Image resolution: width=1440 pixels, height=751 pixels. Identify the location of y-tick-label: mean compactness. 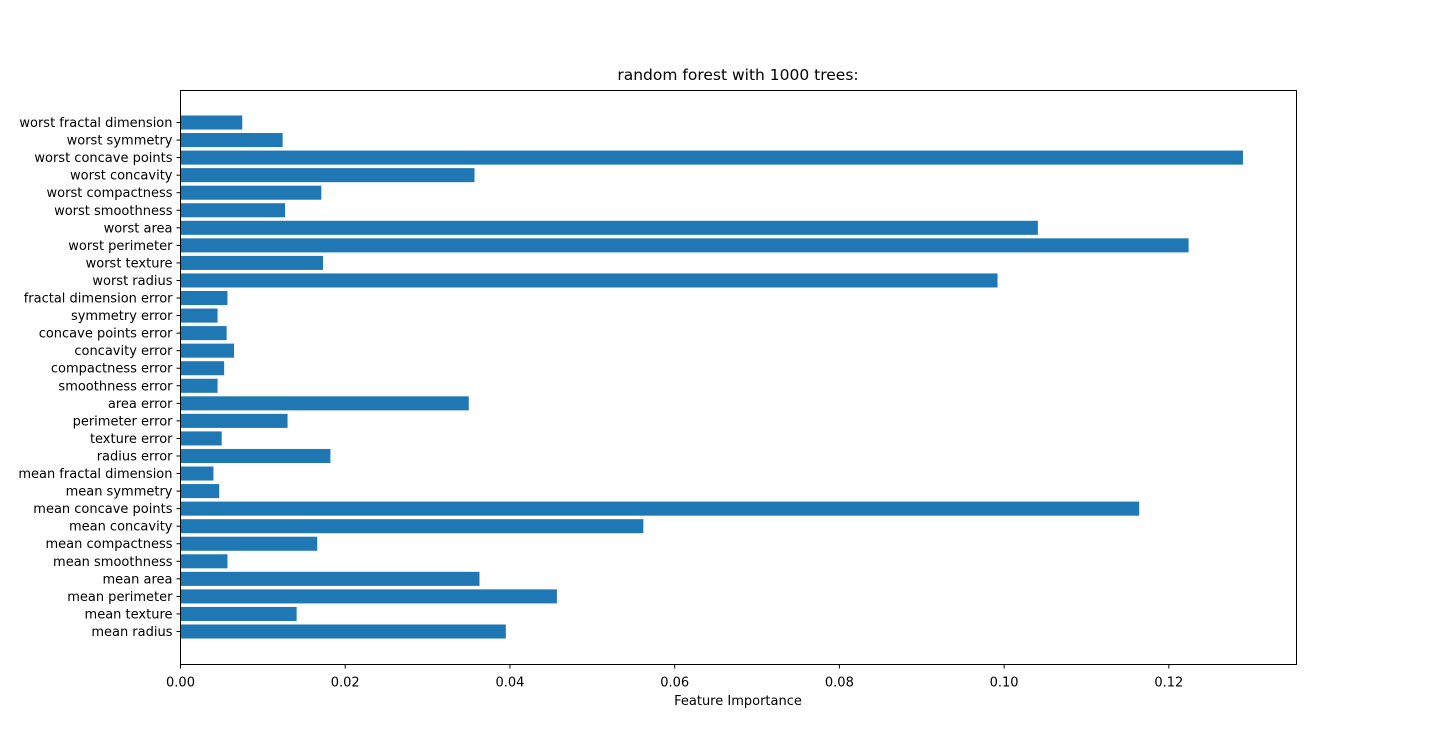
(108, 544).